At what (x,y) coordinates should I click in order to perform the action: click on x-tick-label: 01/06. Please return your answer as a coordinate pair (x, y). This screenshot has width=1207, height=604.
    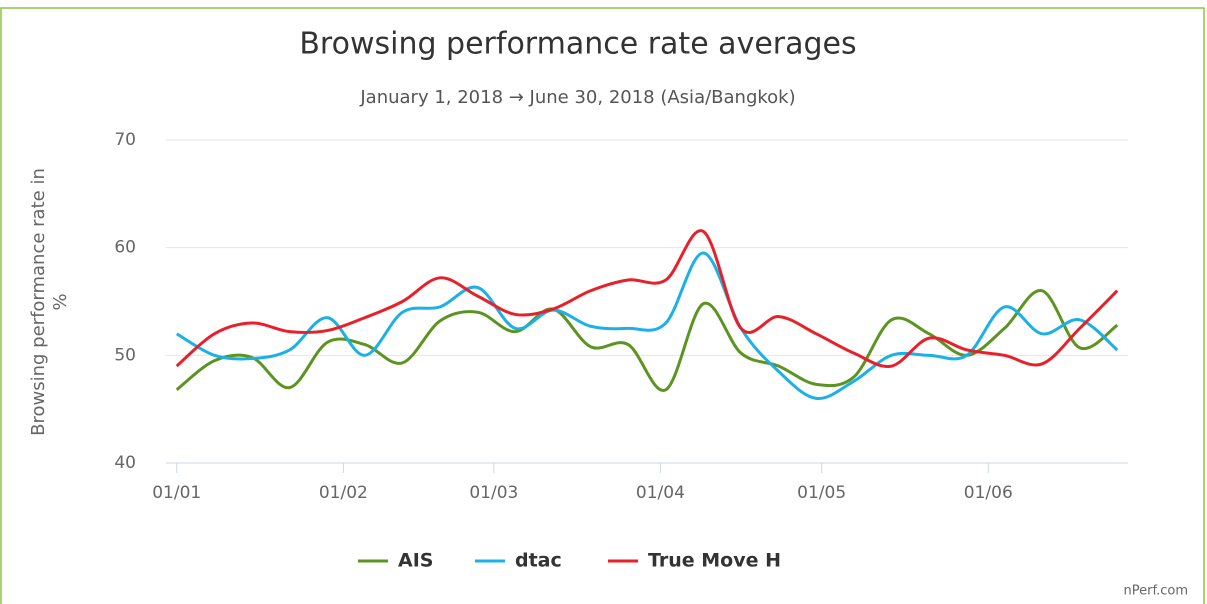
    Looking at the image, I should click on (988, 493).